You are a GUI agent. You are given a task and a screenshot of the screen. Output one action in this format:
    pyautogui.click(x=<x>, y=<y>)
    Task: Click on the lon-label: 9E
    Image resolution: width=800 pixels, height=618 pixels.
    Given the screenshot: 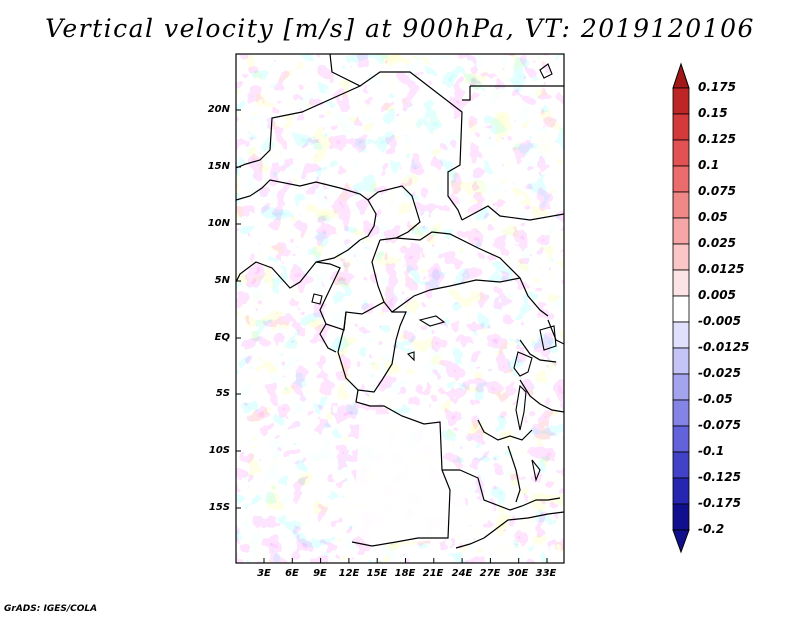 What is the action you would take?
    pyautogui.click(x=320, y=573)
    